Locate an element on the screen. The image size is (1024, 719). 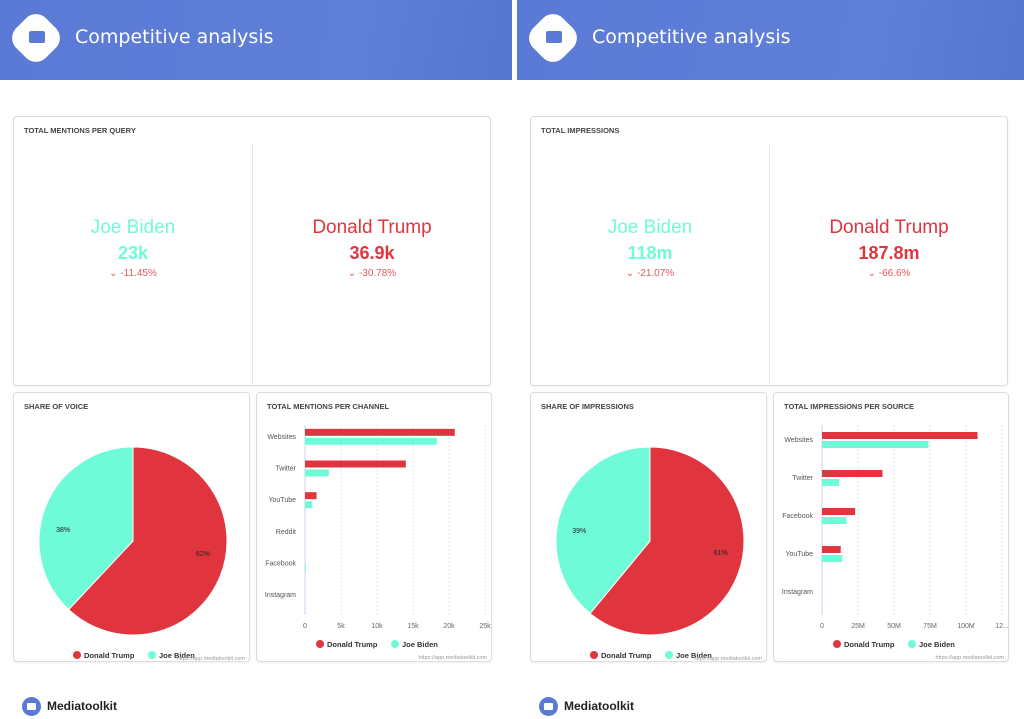
stat-change: ⌄ -66.6% is located at coordinates (889, 273).